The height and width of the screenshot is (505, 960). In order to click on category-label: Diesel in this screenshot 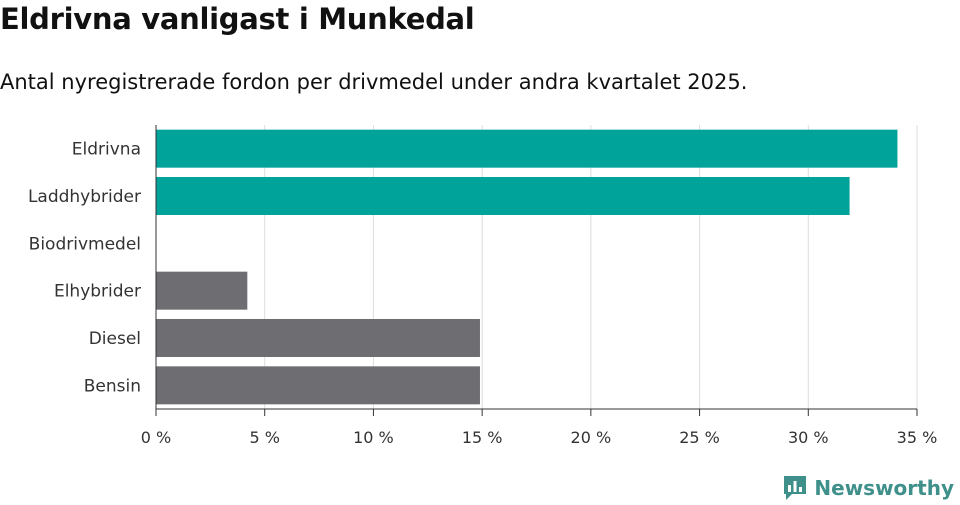, I will do `click(115, 339)`.